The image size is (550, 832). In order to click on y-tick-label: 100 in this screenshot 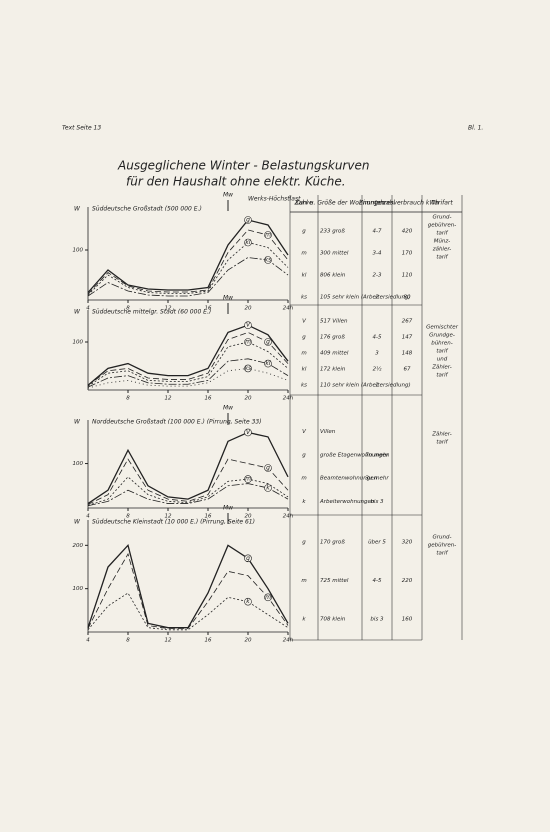, I will do `click(78, 589)`.